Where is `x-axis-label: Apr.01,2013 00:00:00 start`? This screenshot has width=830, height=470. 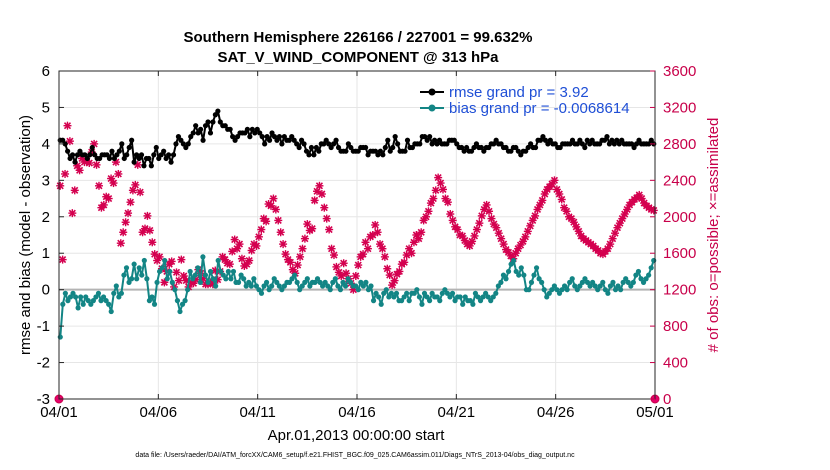
x-axis-label: Apr.01,2013 00:00:00 start is located at coordinates (357, 435).